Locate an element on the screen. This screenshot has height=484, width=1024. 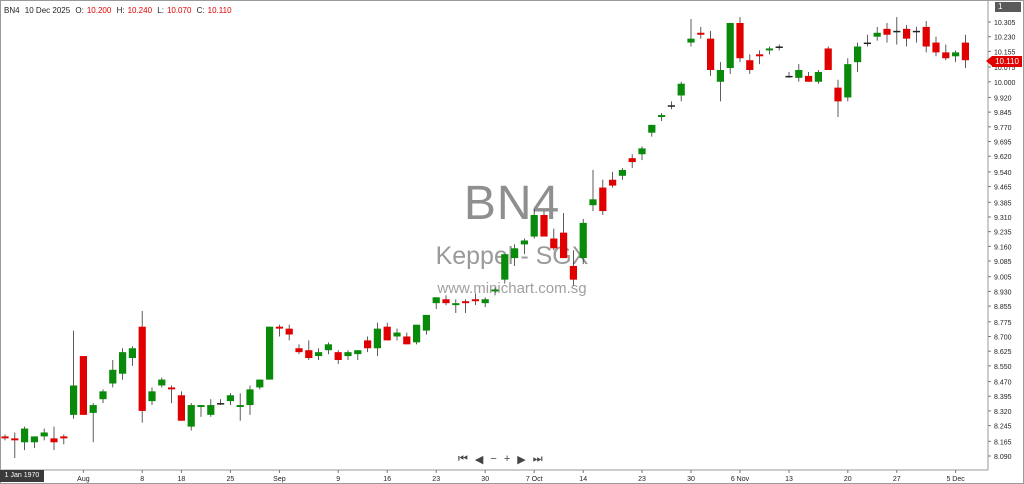
x-tick-label: Aug is located at coordinates (83, 479).